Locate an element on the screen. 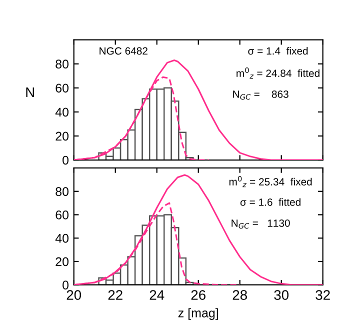 The width and height of the screenshot is (342, 332). x-tick-label: 32 is located at coordinates (323, 295).